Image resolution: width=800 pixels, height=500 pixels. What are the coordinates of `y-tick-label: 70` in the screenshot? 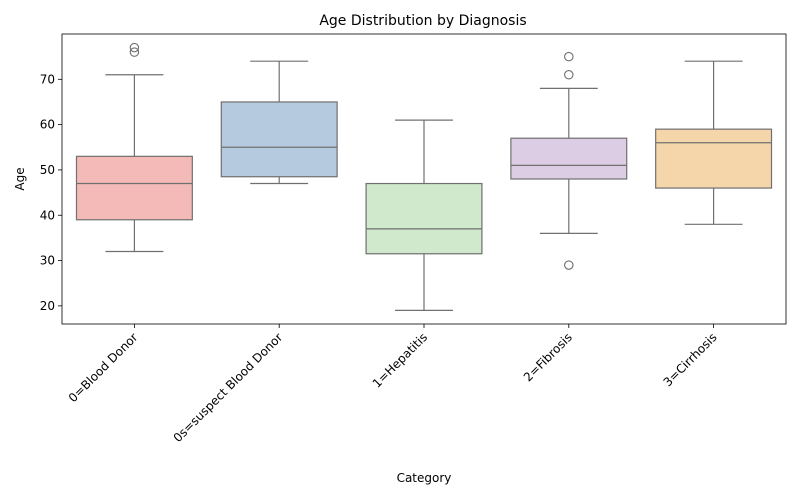 It's located at (47, 79).